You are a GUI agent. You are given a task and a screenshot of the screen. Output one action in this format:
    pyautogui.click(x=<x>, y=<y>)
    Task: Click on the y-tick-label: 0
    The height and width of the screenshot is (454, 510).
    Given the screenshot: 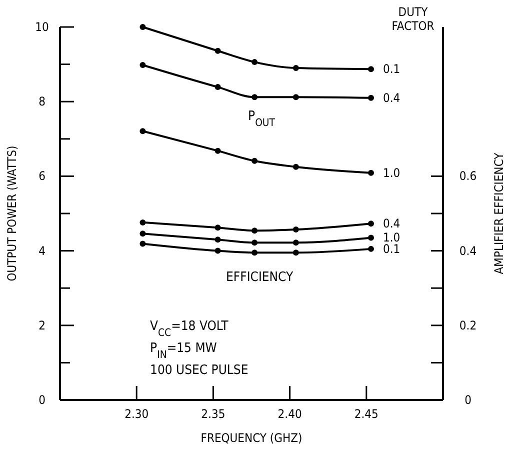 What is the action you would take?
    pyautogui.click(x=42, y=400)
    